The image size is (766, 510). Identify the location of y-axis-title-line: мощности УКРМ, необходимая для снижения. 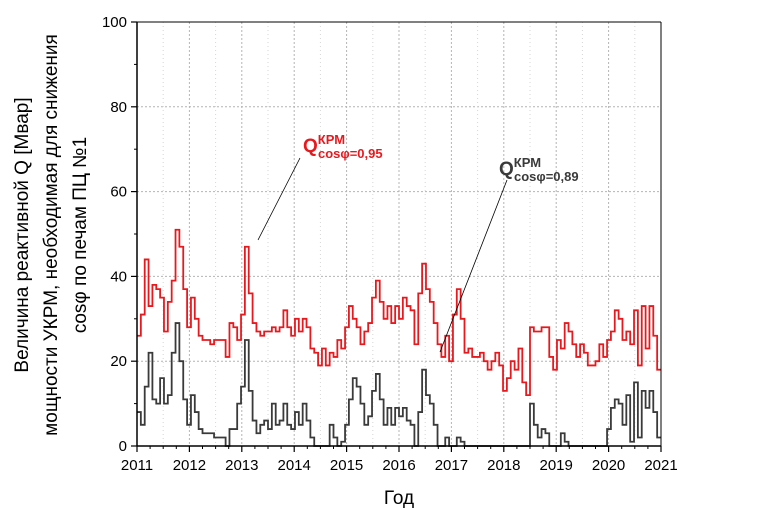
(51, 235).